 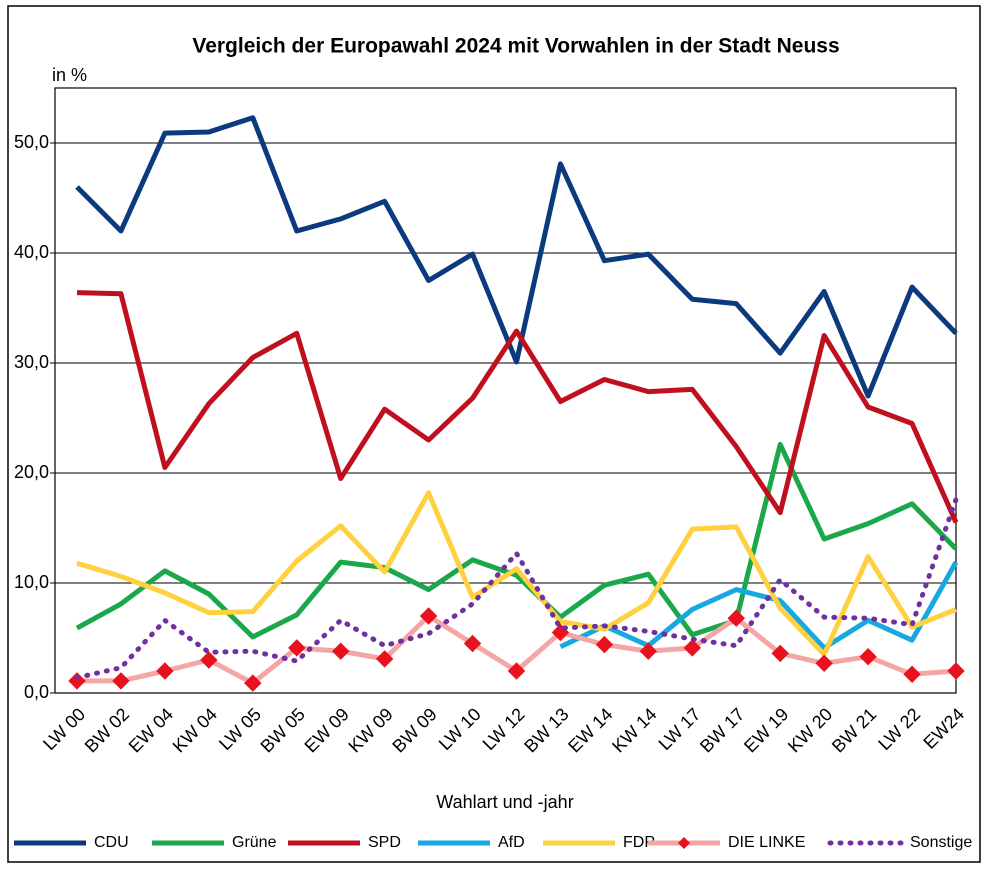 What do you see at coordinates (766, 842) in the screenshot?
I see `legend-label: DIE LINKE` at bounding box center [766, 842].